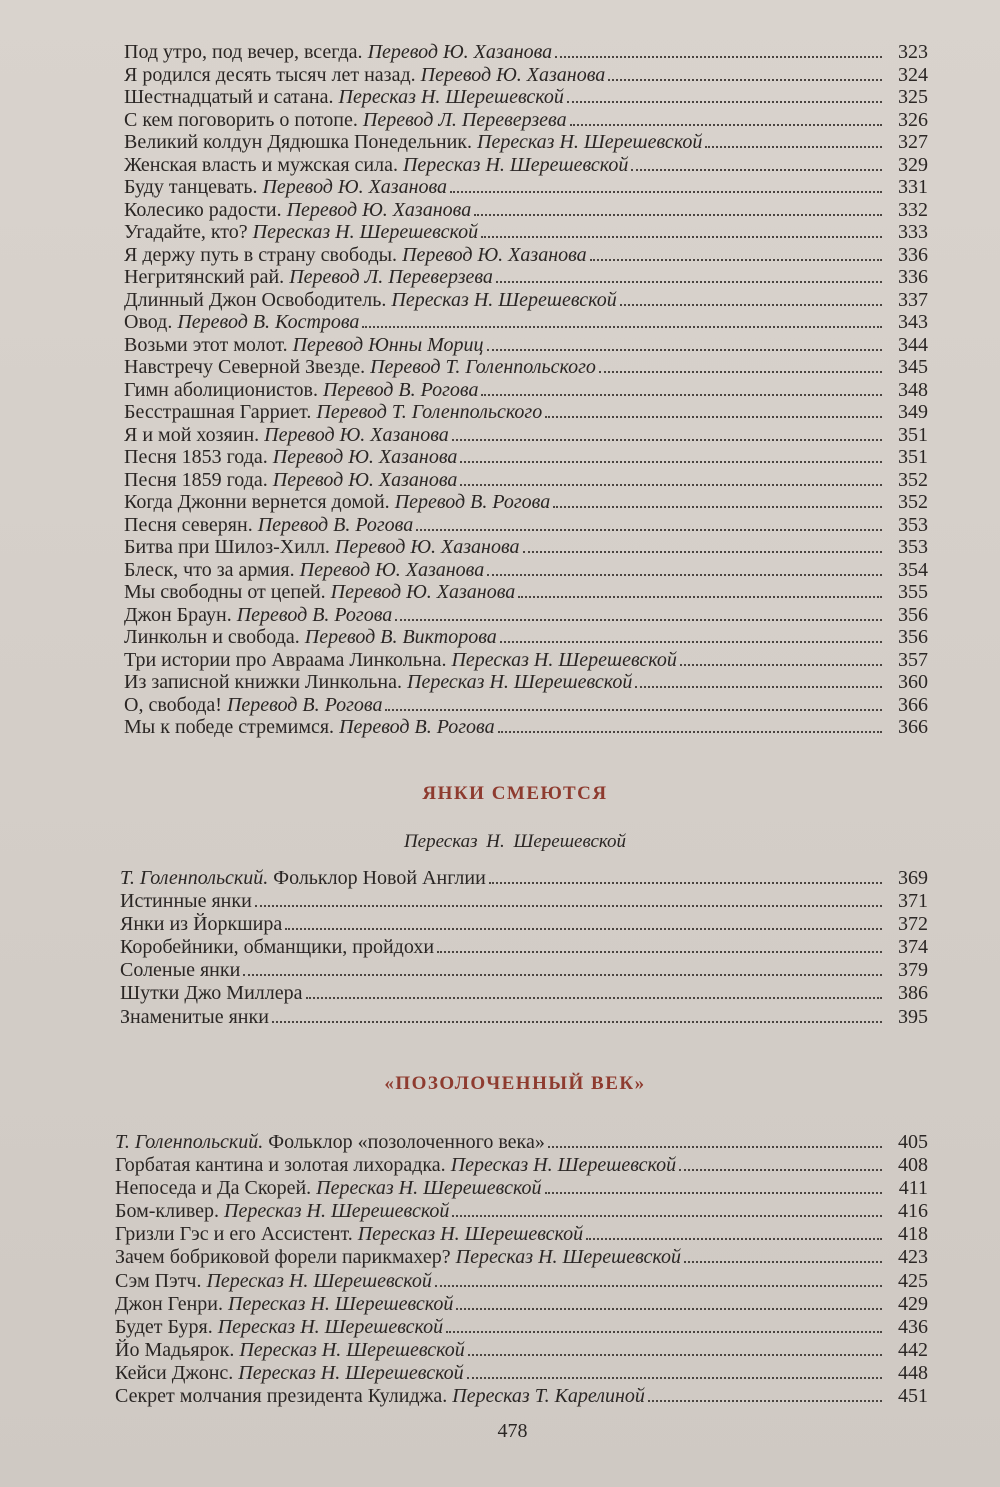  What do you see at coordinates (913, 299) in the screenshot?
I see `entry-page-number: 337` at bounding box center [913, 299].